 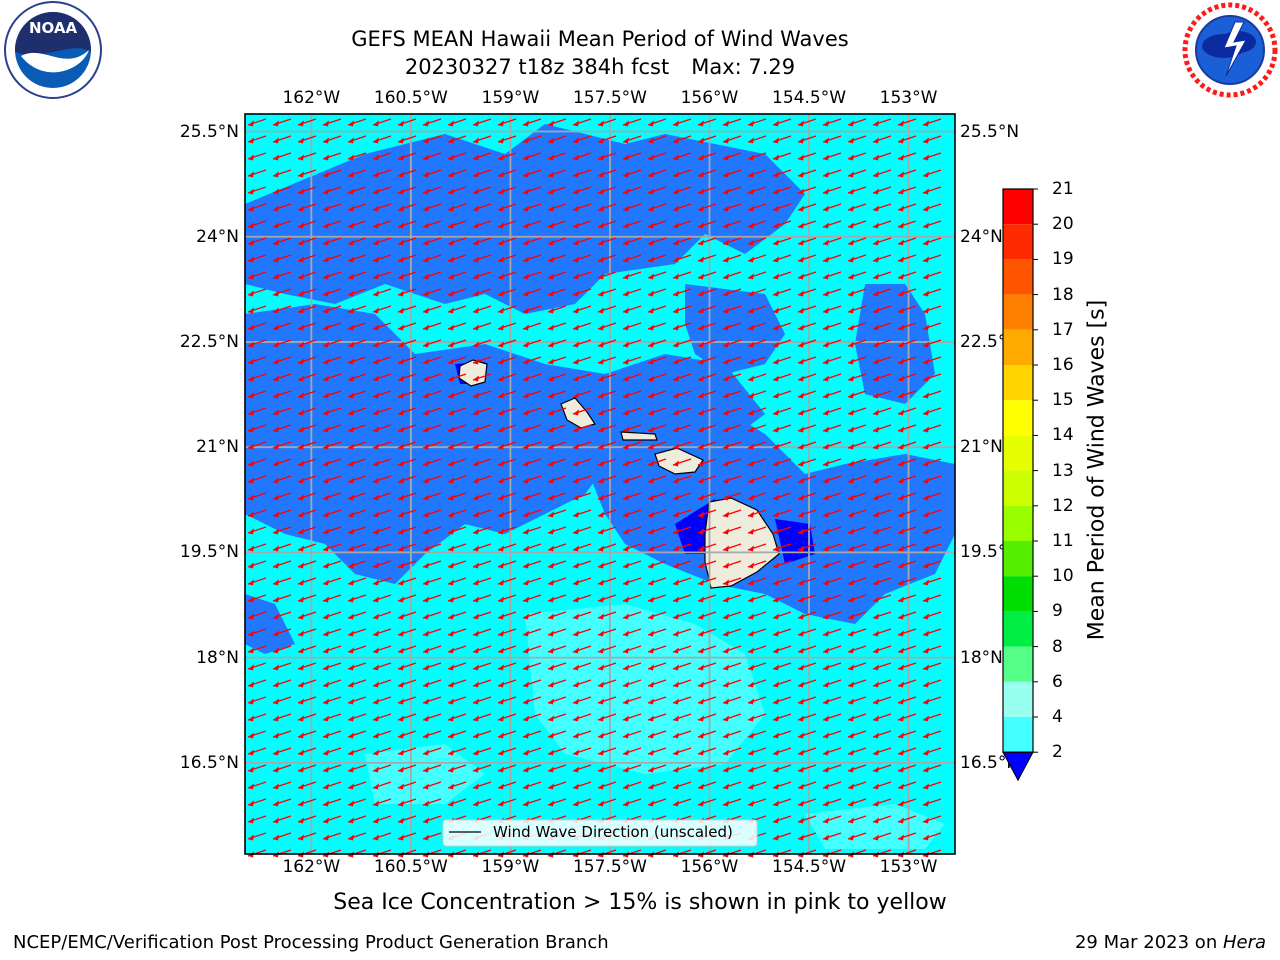 What do you see at coordinates (311, 867) in the screenshot?
I see `lon-tick-bottom: 162°W` at bounding box center [311, 867].